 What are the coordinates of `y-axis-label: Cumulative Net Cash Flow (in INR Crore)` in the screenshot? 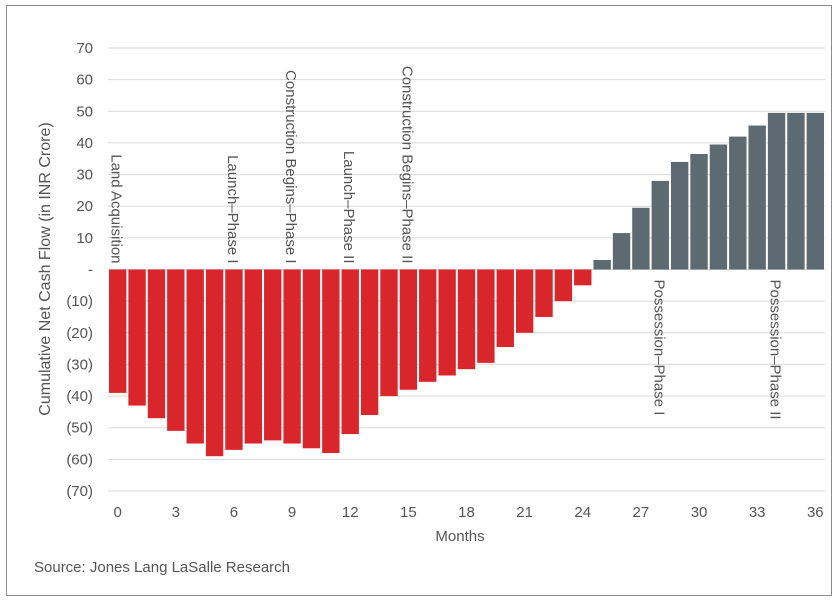 It's located at (45, 268).